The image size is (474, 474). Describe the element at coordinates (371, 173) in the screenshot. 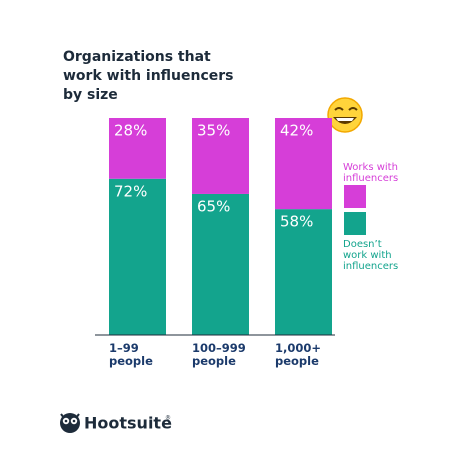

I see `legend-label: Works with influencers` at that location.